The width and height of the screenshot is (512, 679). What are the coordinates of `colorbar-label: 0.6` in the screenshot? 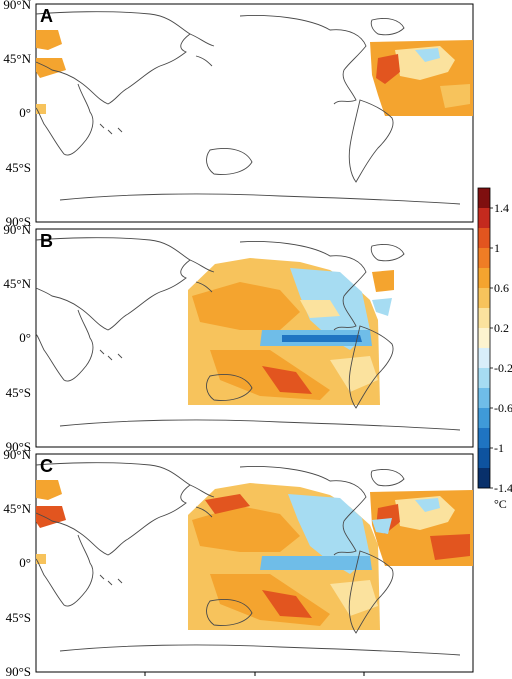 It's located at (501, 288).